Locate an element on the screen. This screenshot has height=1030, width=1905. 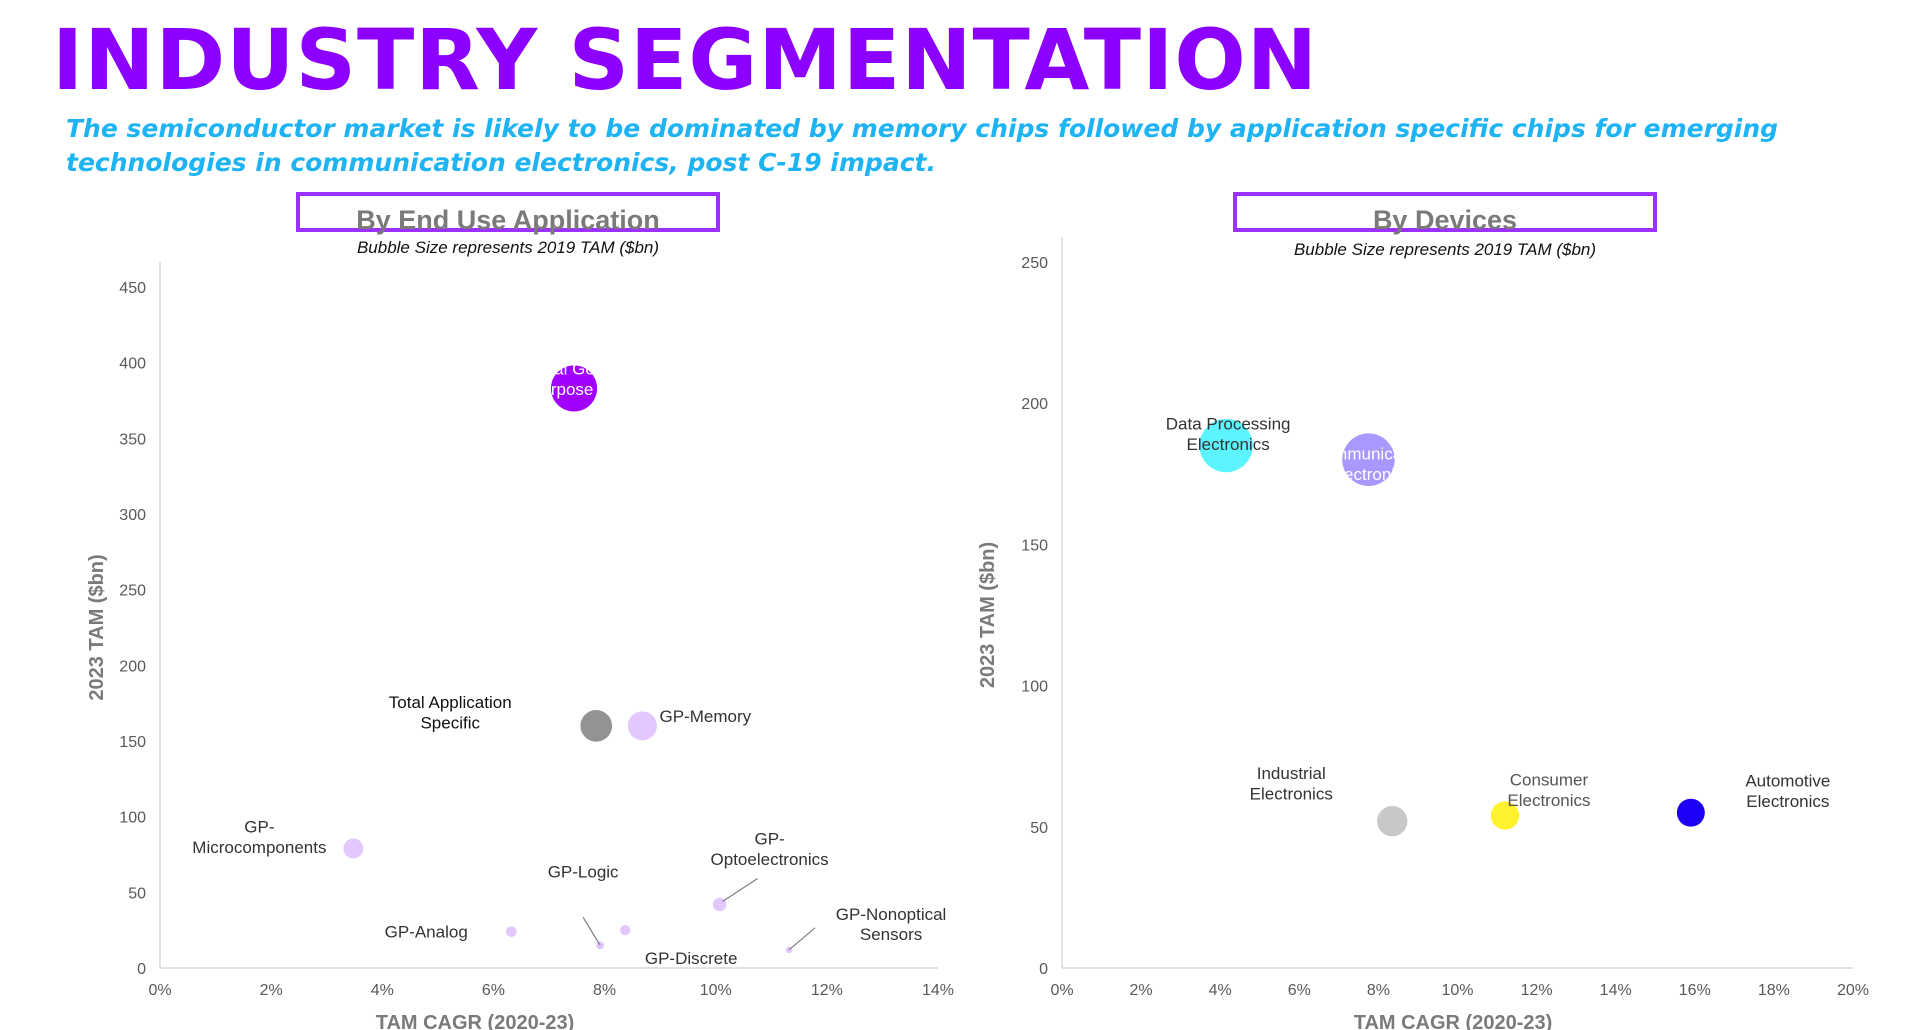
y-axis-label: 2023 TAM ($bn) is located at coordinates (97, 627).